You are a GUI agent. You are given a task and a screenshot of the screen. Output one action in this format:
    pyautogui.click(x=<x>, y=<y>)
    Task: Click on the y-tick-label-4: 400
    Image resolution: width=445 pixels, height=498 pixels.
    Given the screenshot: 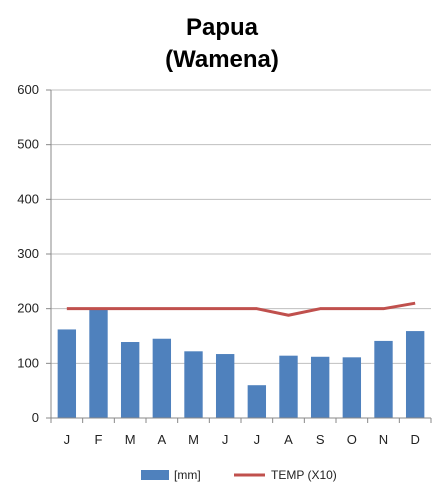 What is the action you would take?
    pyautogui.click(x=28, y=198)
    